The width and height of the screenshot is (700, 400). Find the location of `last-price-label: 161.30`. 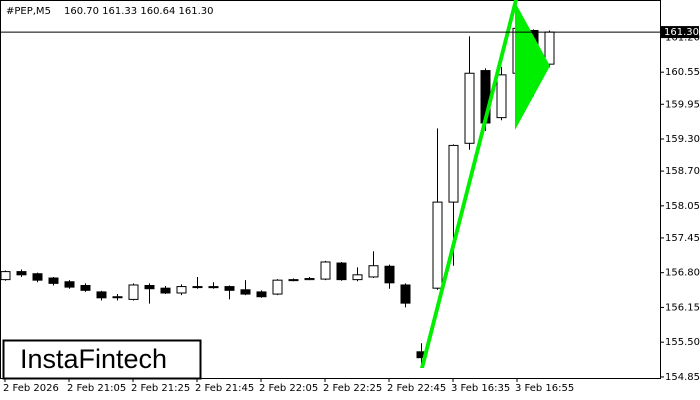

last-price-label: 161.30 is located at coordinates (681, 32).